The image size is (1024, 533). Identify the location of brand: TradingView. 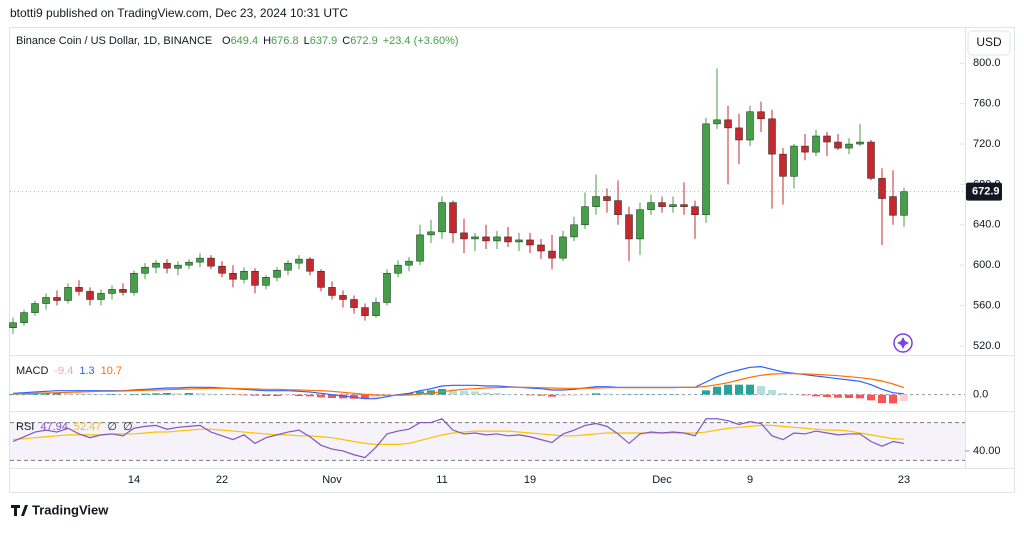
(60, 509).